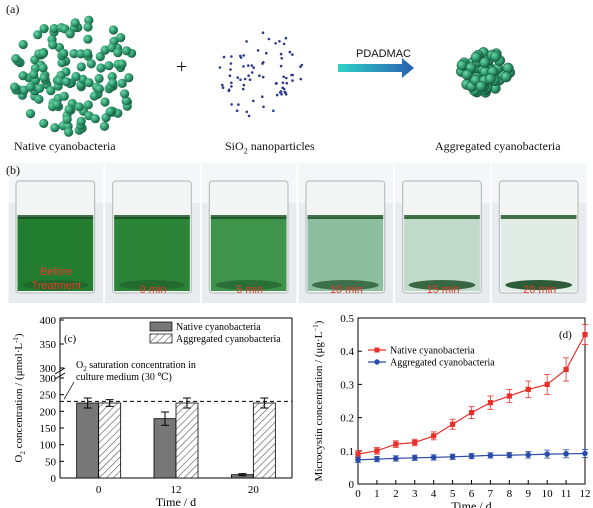 This screenshot has height=508, width=593. I want to click on native-cyanobacteria-cluster, so click(73, 76).